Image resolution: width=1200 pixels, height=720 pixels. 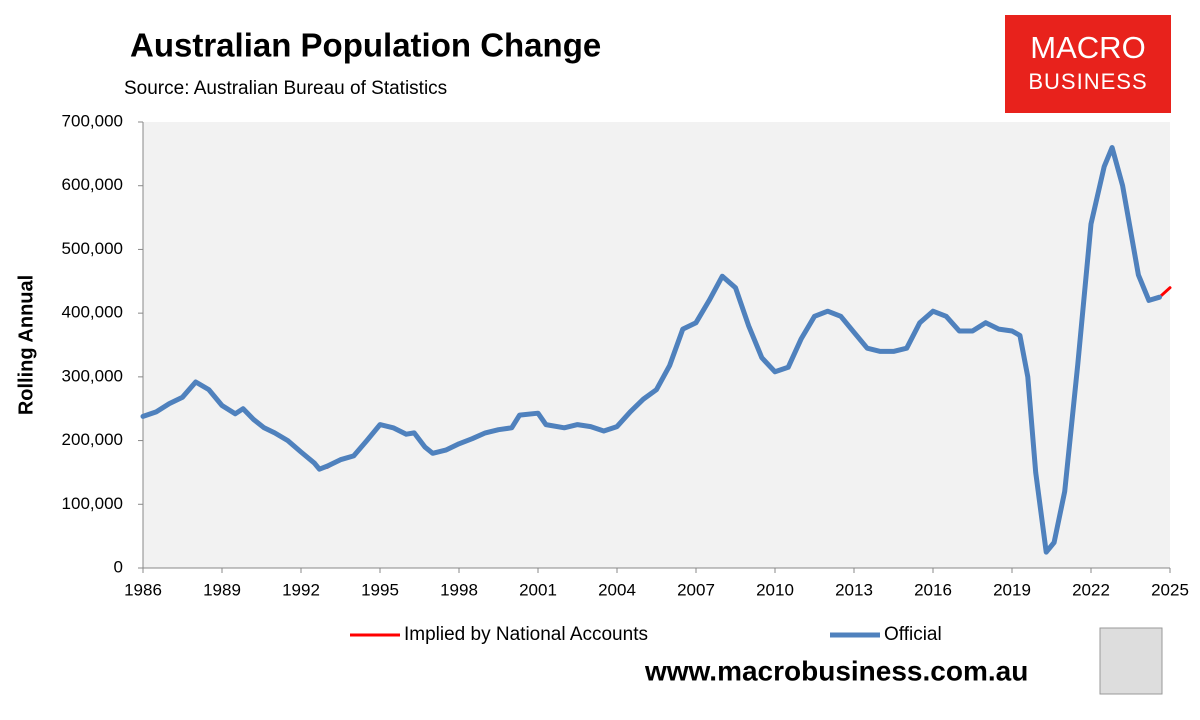 I want to click on y-tick-label: 400,000, so click(x=92, y=312).